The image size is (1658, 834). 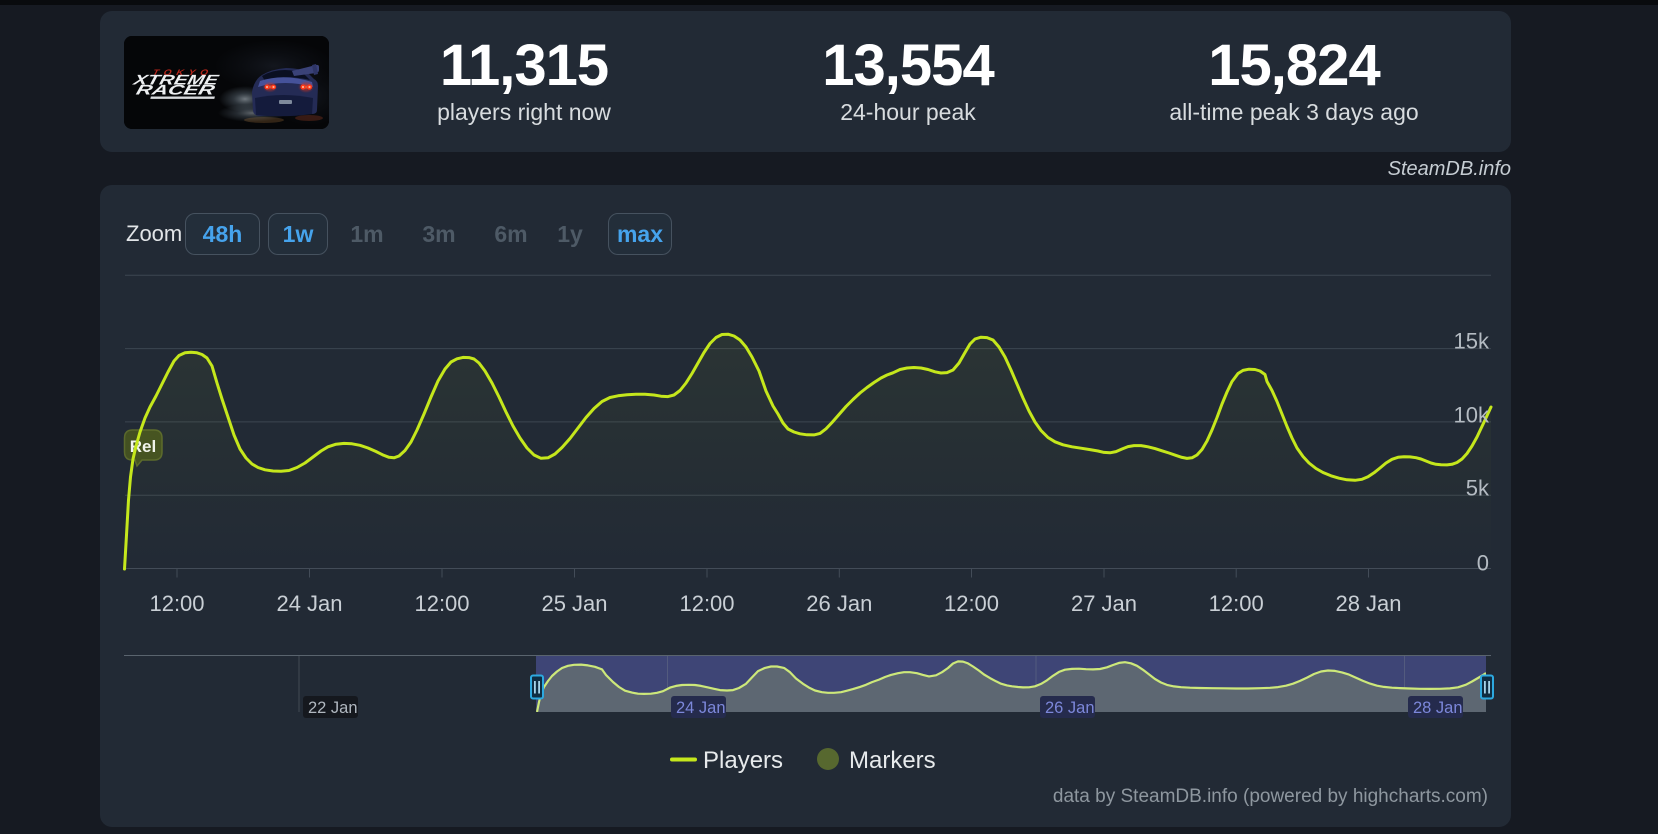 I want to click on svg-text: 10k, so click(x=1472, y=415).